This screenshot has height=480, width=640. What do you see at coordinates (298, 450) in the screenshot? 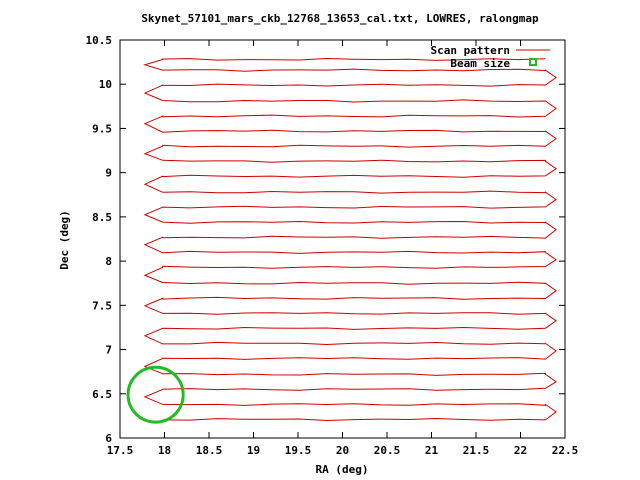
I see `x-tick-label: 19.5` at bounding box center [298, 450].